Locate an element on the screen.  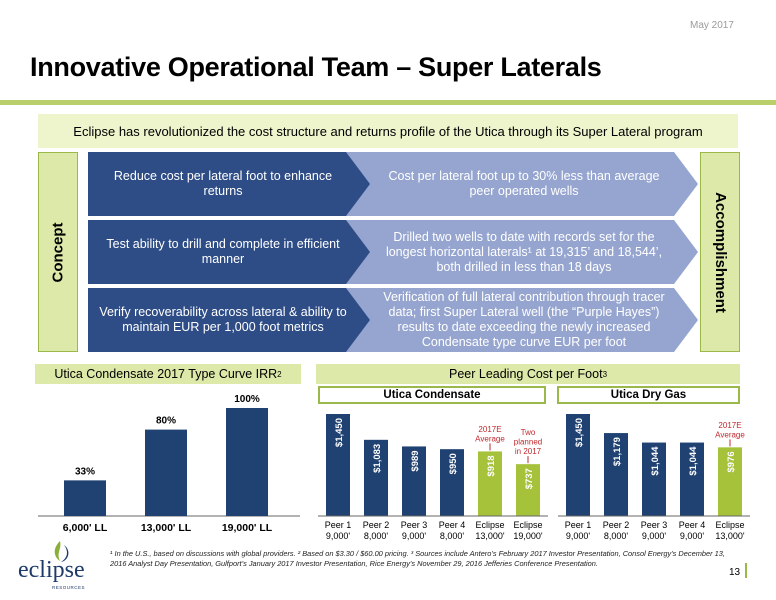
condensate-category-label-5: Eclipse is located at coordinates (489, 525).